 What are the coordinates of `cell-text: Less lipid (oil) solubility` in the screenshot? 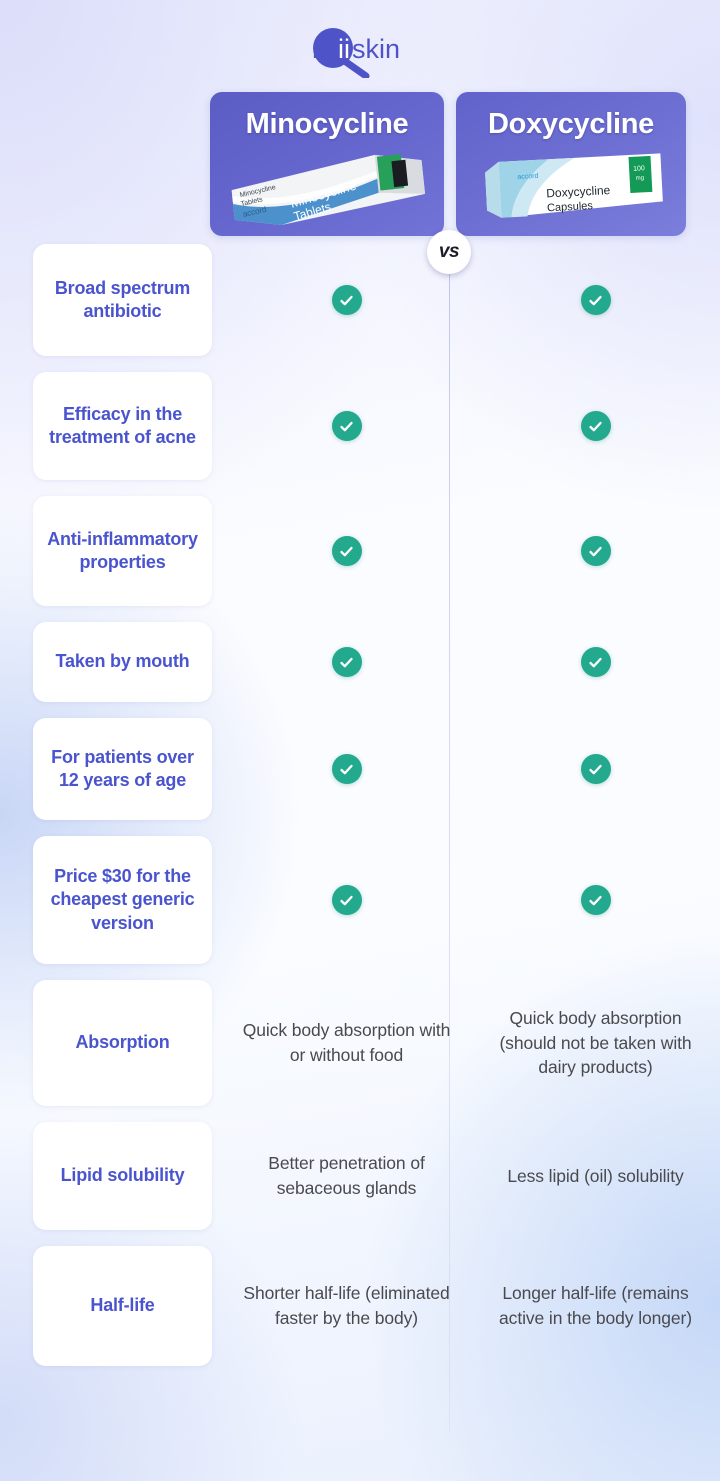 It's located at (595, 1175).